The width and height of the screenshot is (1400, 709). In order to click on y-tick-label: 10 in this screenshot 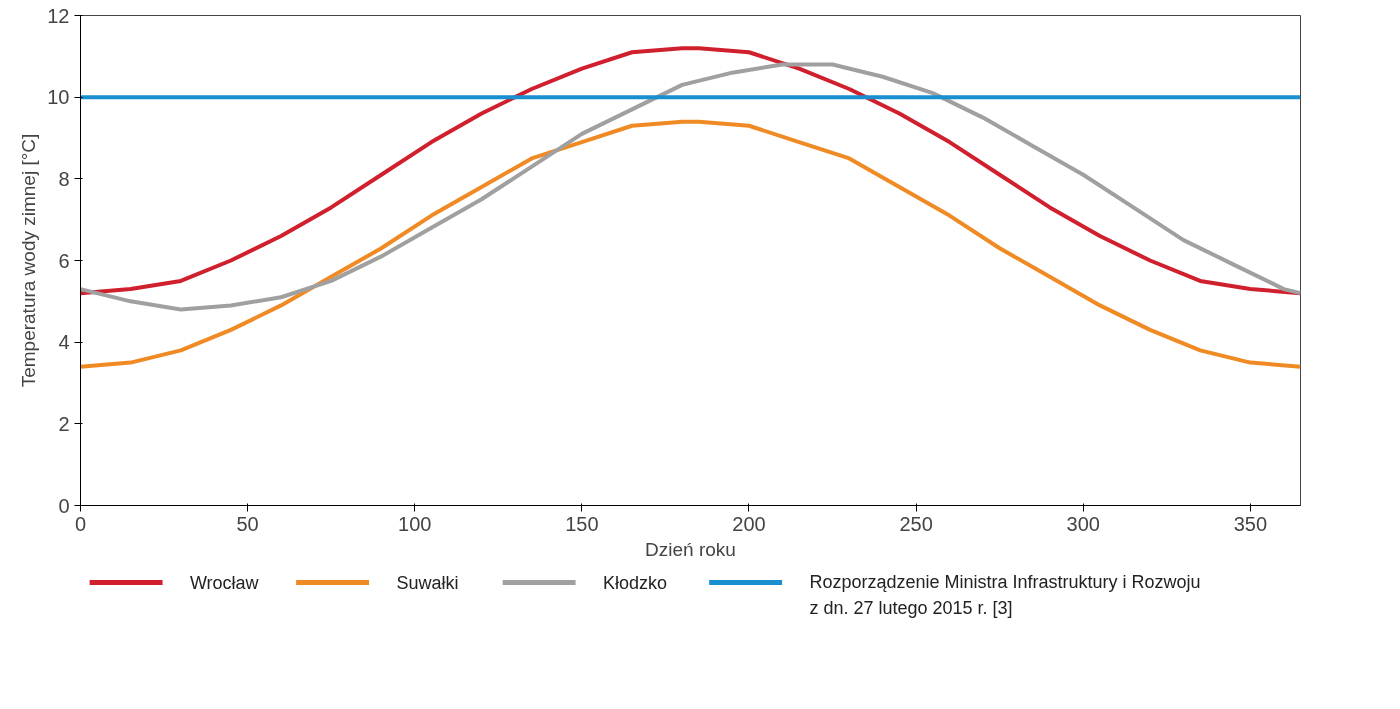, I will do `click(58, 97)`.